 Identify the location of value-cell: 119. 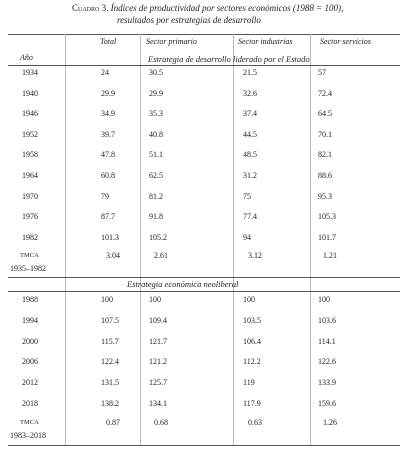
(249, 383).